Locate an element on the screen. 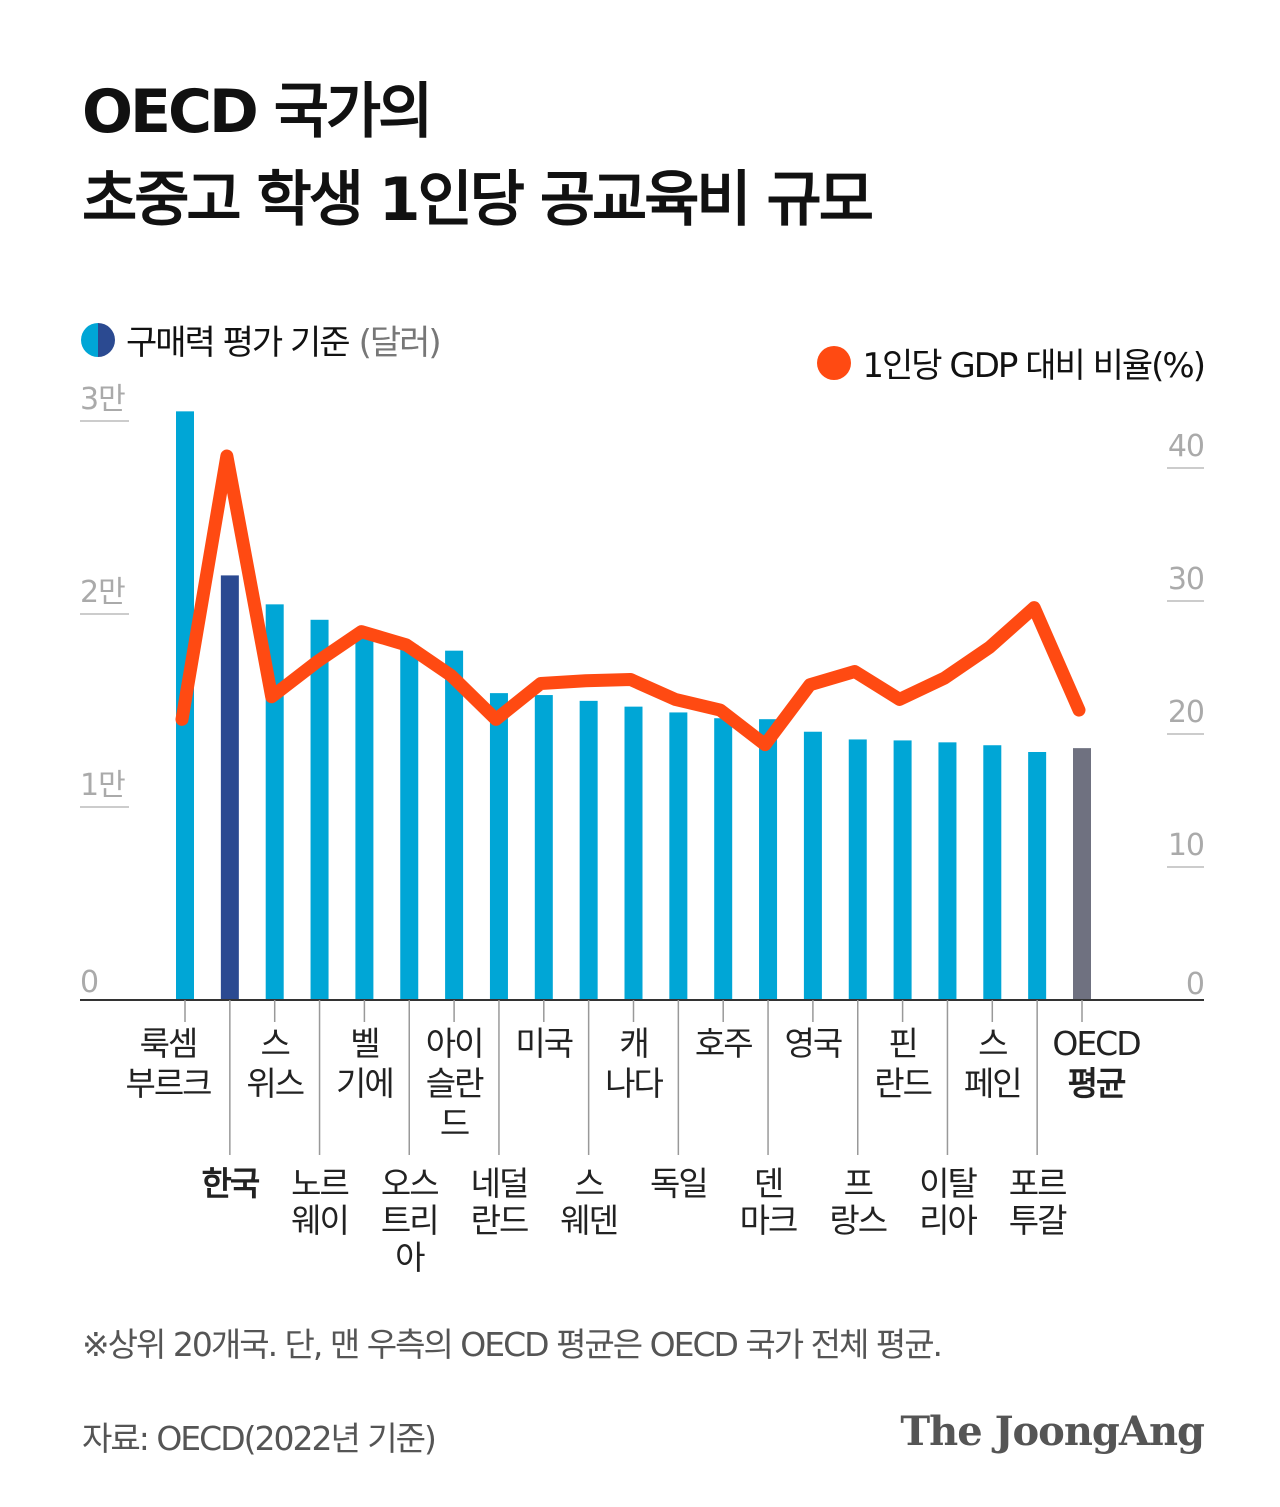  bar-네덜란드 is located at coordinates (498, 846).